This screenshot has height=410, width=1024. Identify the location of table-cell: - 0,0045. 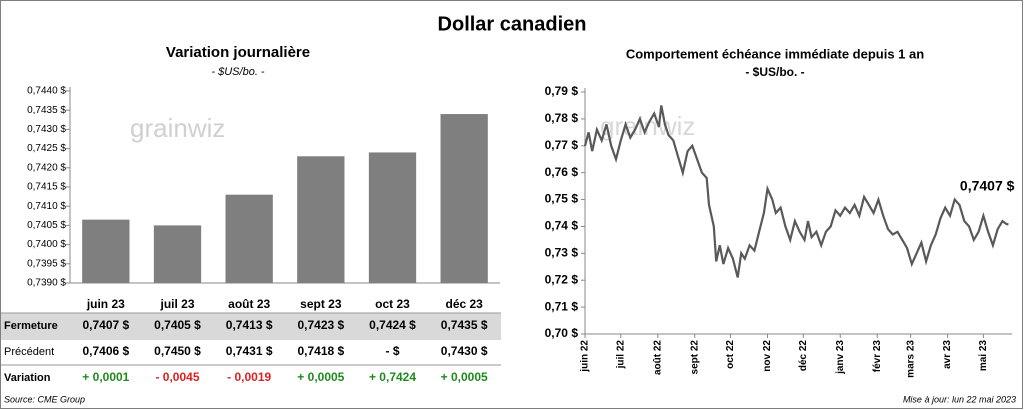
(177, 377).